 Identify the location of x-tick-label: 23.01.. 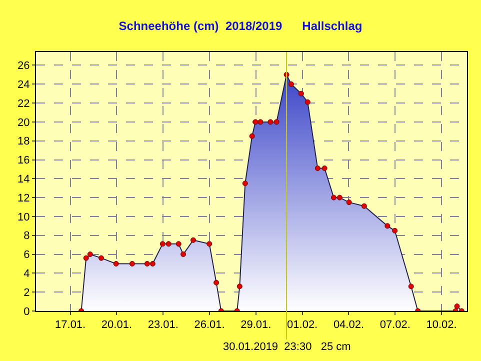
(163, 325).